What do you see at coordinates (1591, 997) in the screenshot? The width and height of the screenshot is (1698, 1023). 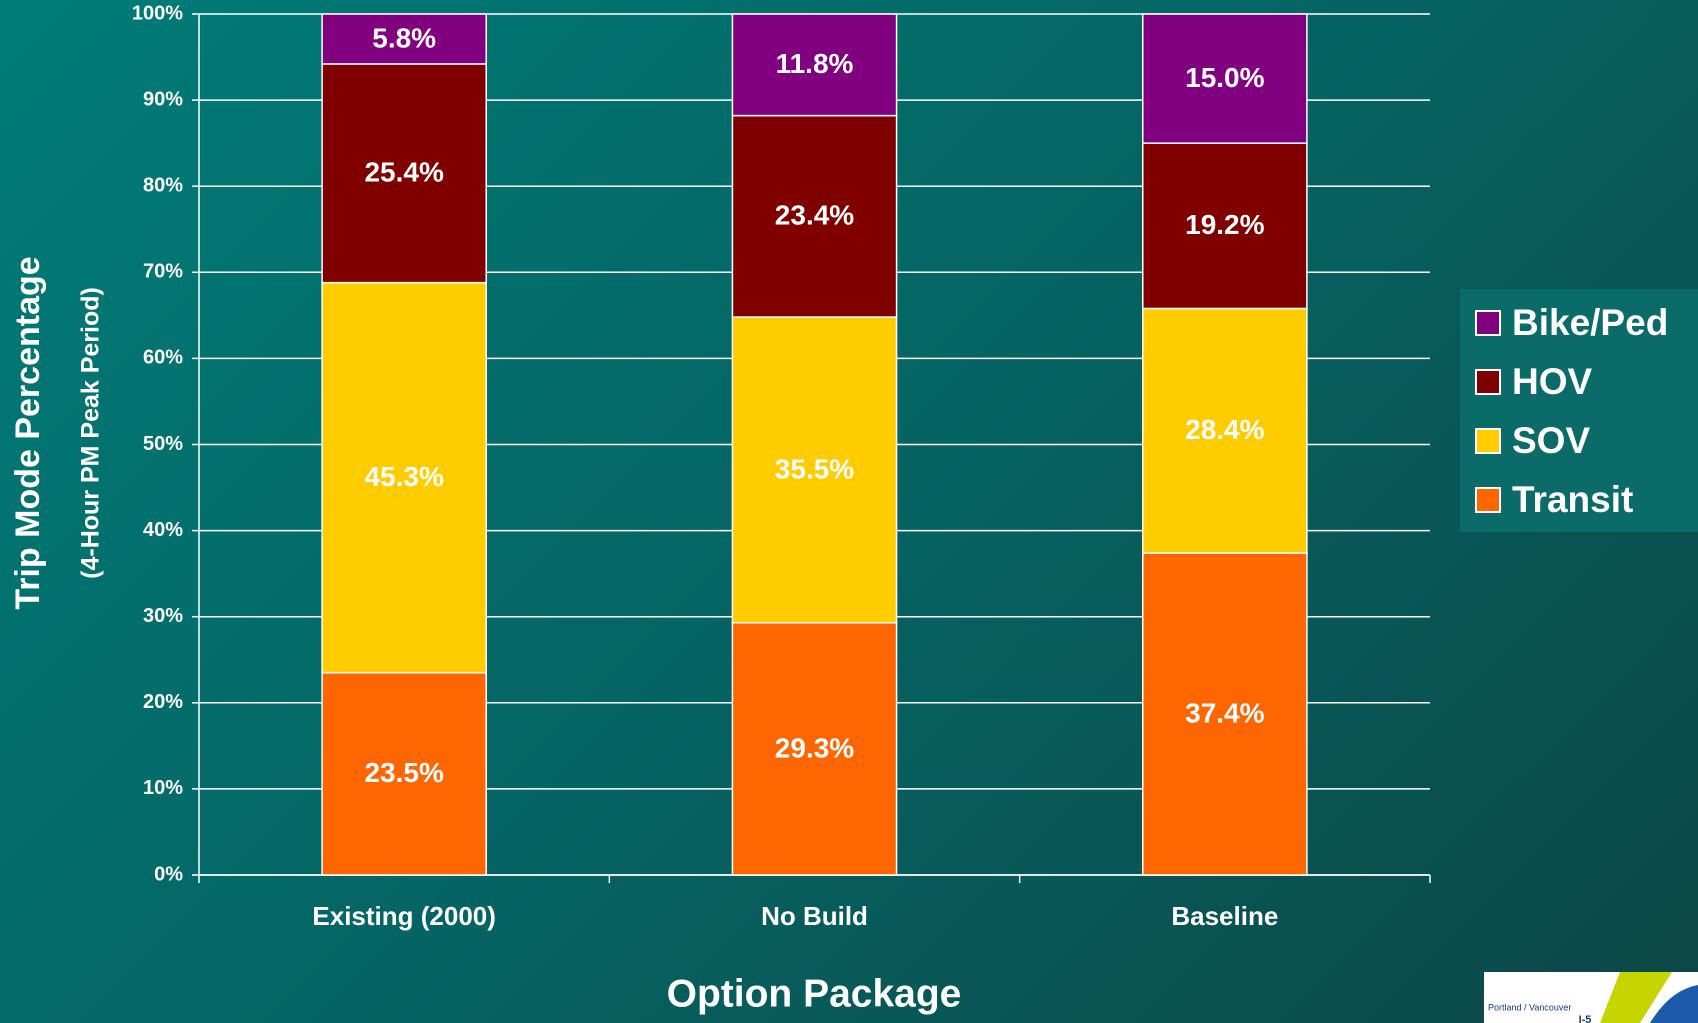 I see `logo: Portland / Vancouver I-5` at bounding box center [1591, 997].